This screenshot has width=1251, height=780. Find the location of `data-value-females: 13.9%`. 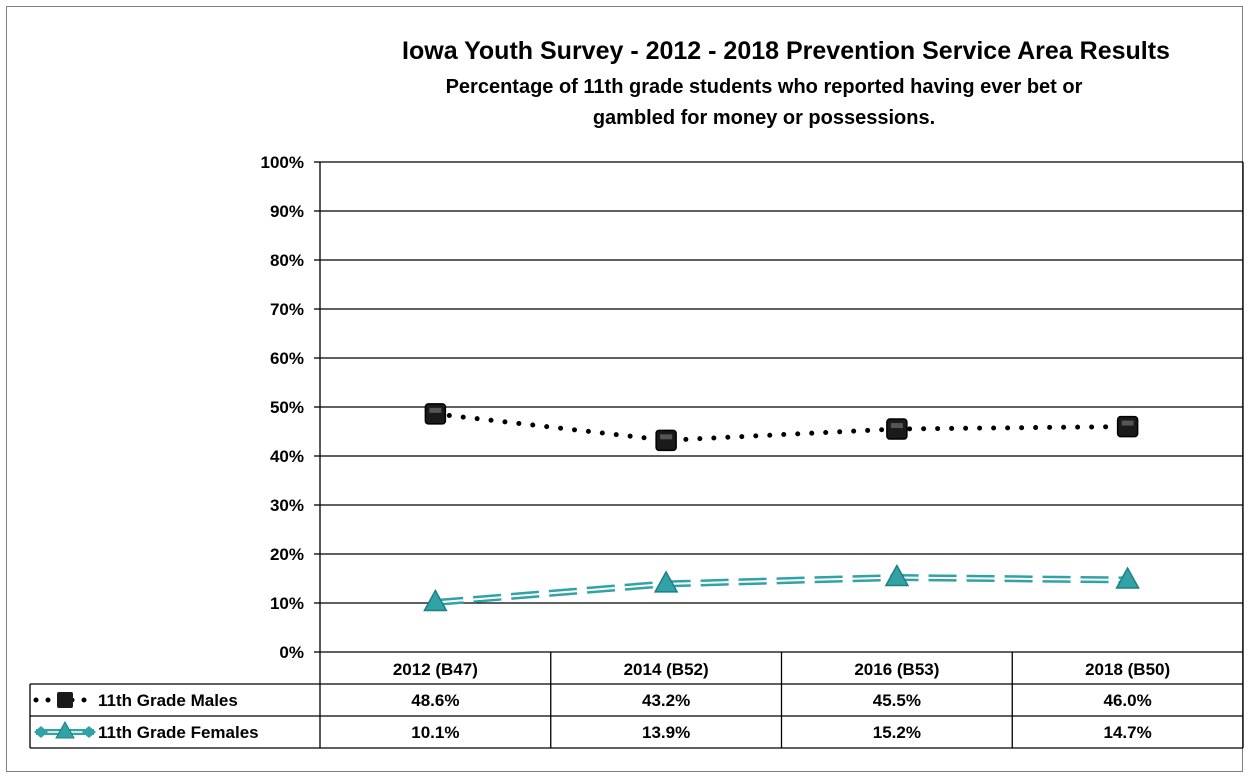

data-value-females: 13.9% is located at coordinates (666, 732).